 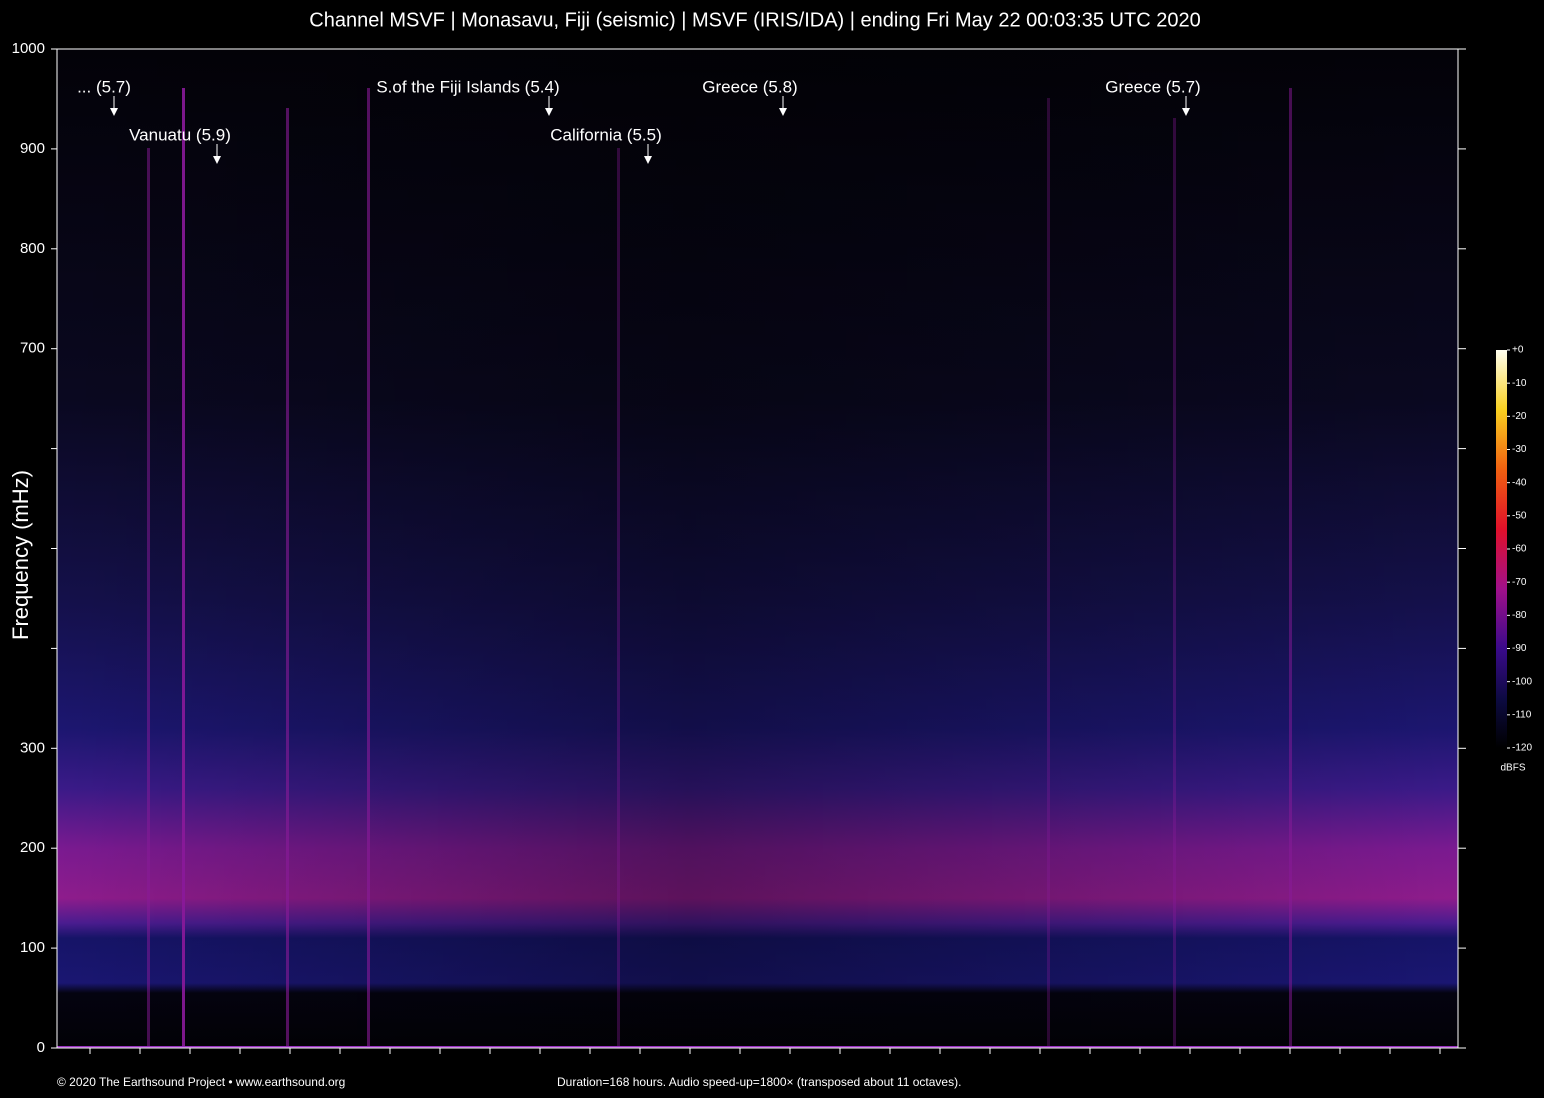 What do you see at coordinates (28, 48) in the screenshot?
I see `y-tick-label: 1000` at bounding box center [28, 48].